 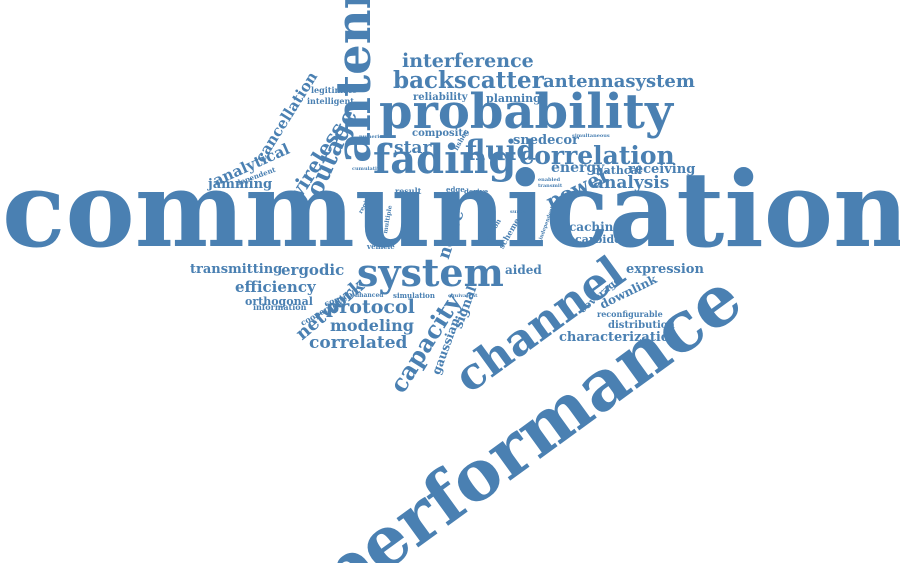 What do you see at coordinates (665, 269) in the screenshot?
I see `word-expression: expression` at bounding box center [665, 269].